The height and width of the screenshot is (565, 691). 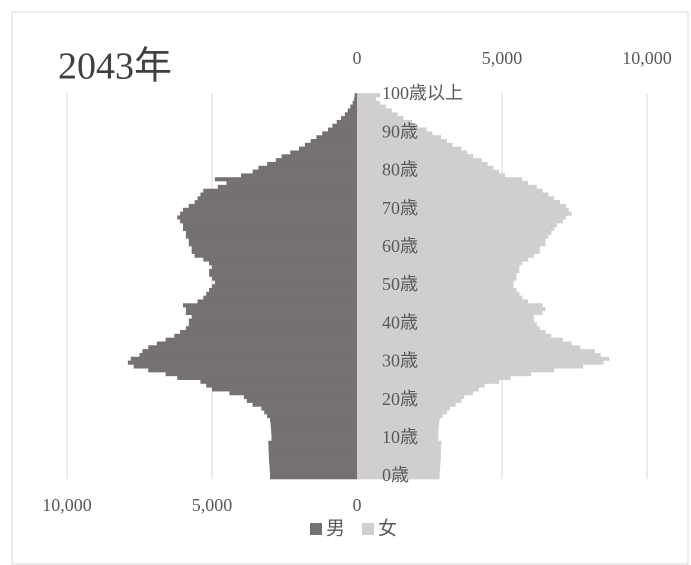 I want to click on legend-swatch, so click(x=316, y=529).